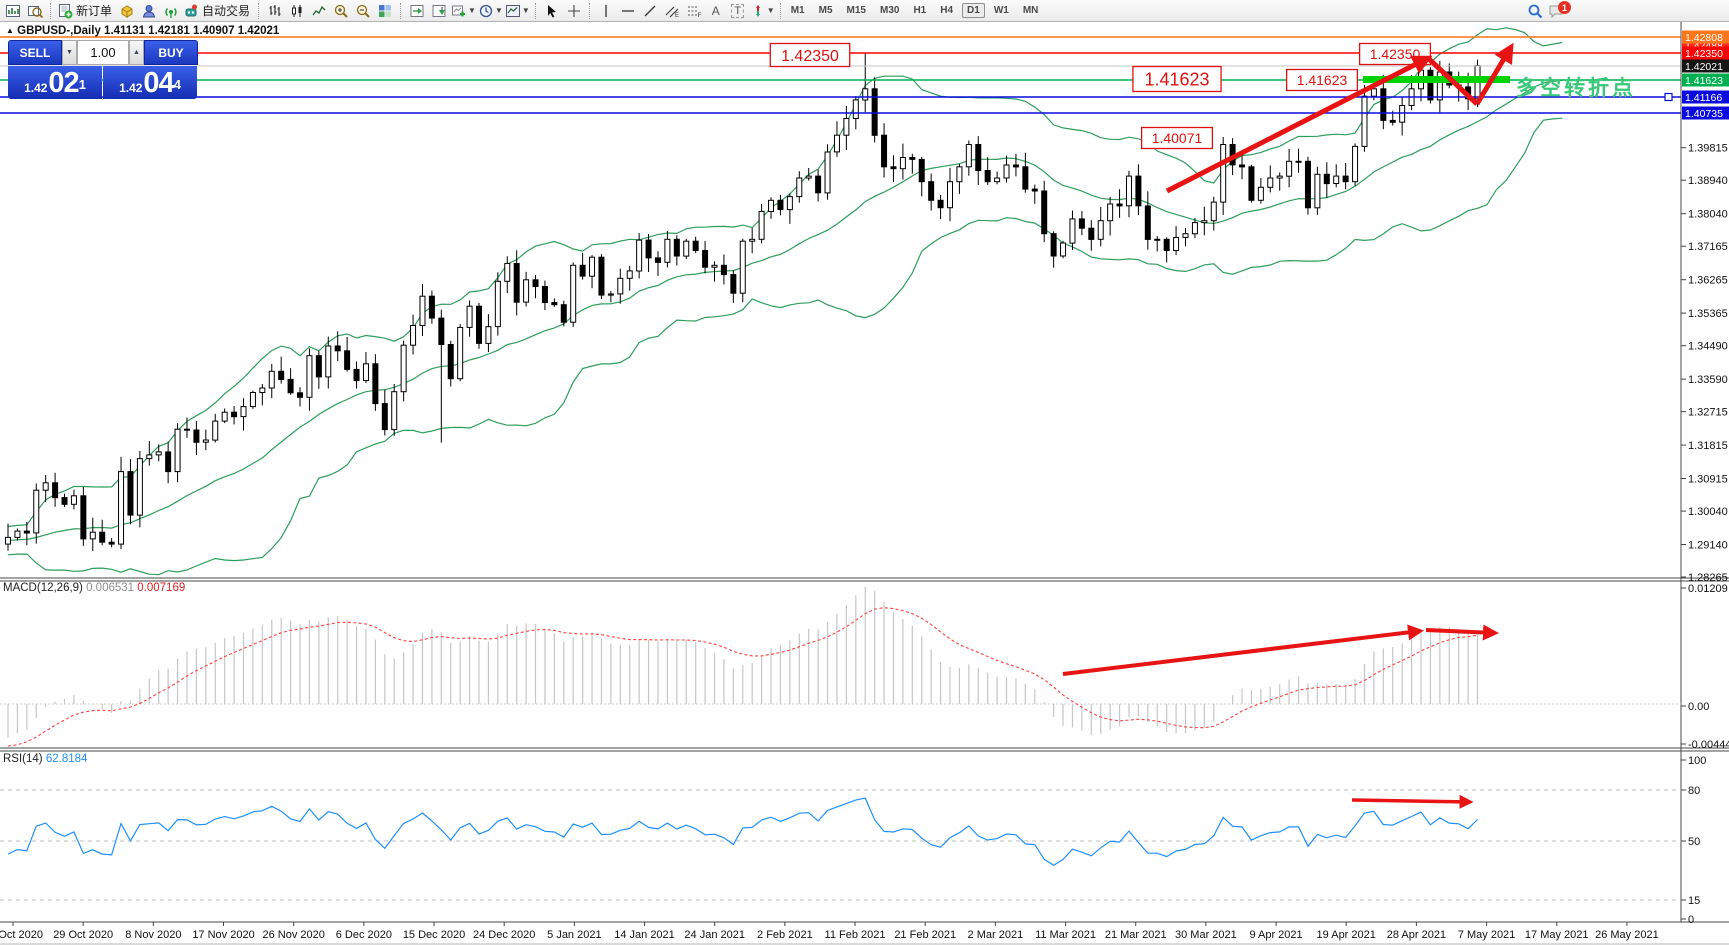 Image resolution: width=1729 pixels, height=945 pixels. Describe the element at coordinates (1558, 11) in the screenshot. I see `chat-button: 1` at that location.